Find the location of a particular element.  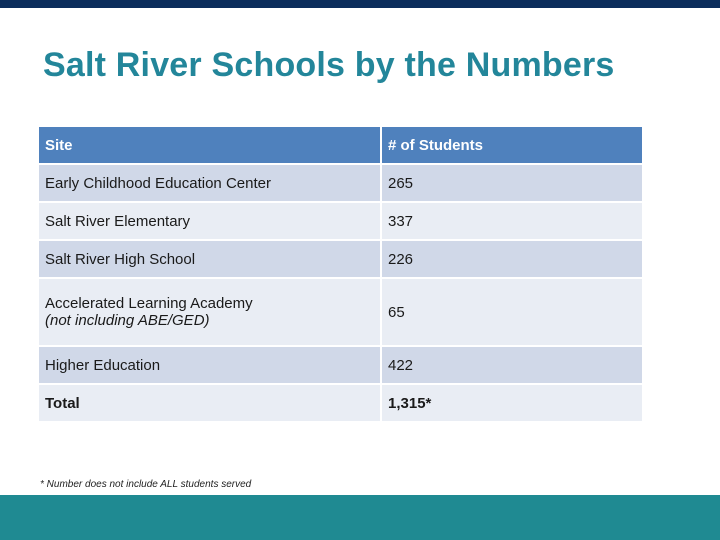

table-row: Higher Education 422 is located at coordinates (340, 365).